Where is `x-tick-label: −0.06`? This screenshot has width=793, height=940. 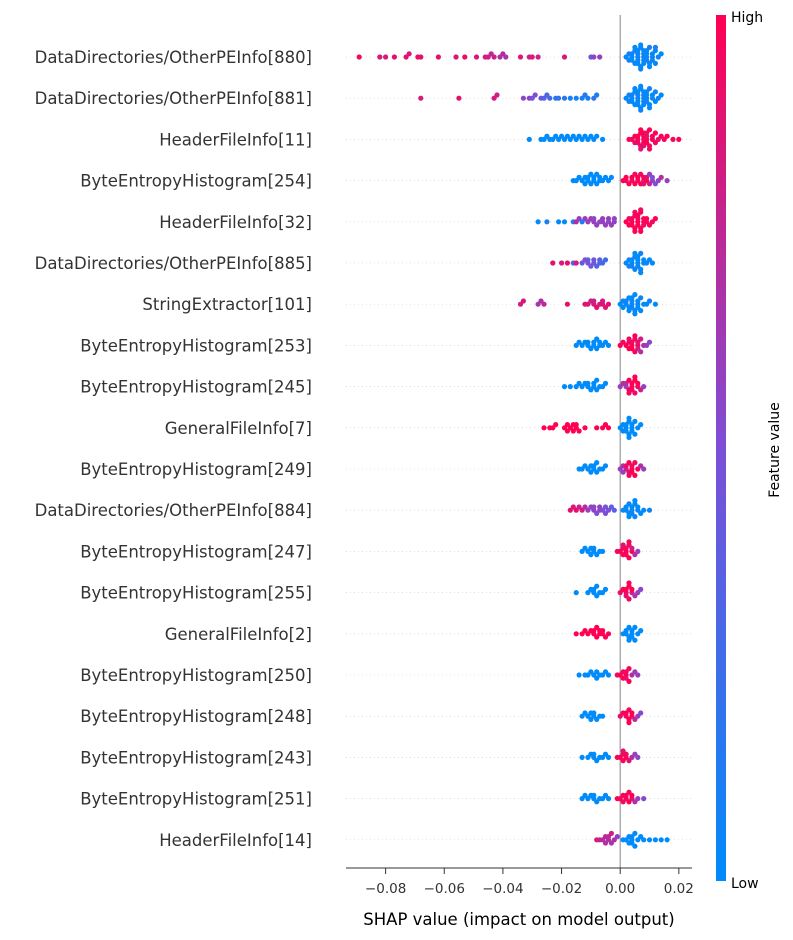 x-tick-label: −0.06 is located at coordinates (444, 889).